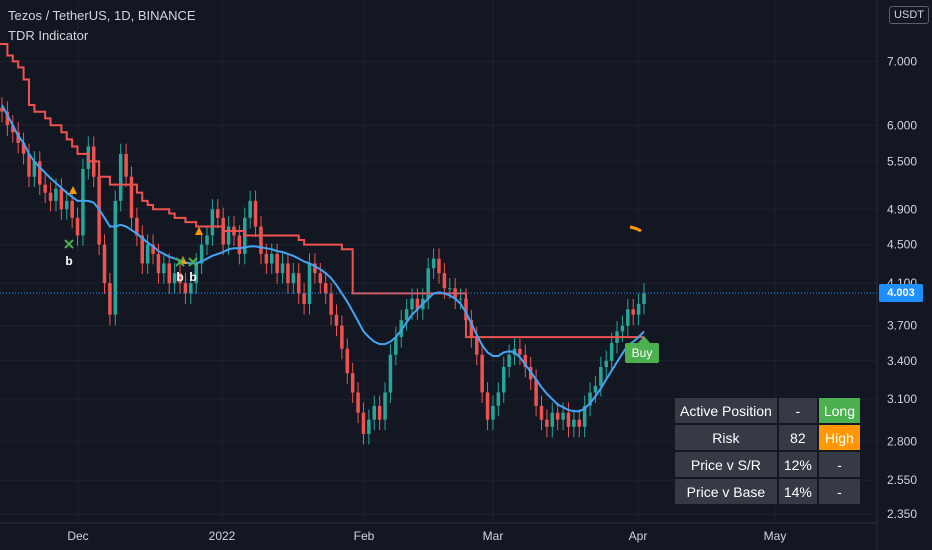  Describe the element at coordinates (102, 15) in the screenshot. I see `symbol-title: Tezos / TetherUS, 1D, BINANCE` at that location.